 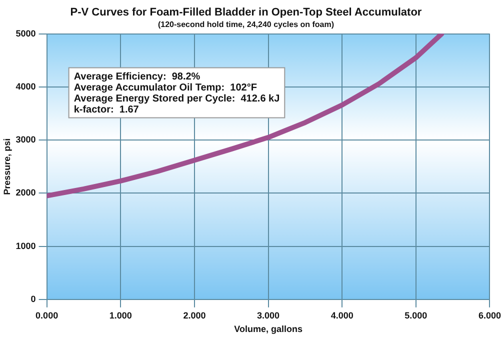 What do you see at coordinates (120, 315) in the screenshot?
I see `x-tick-label: 1.000` at bounding box center [120, 315].